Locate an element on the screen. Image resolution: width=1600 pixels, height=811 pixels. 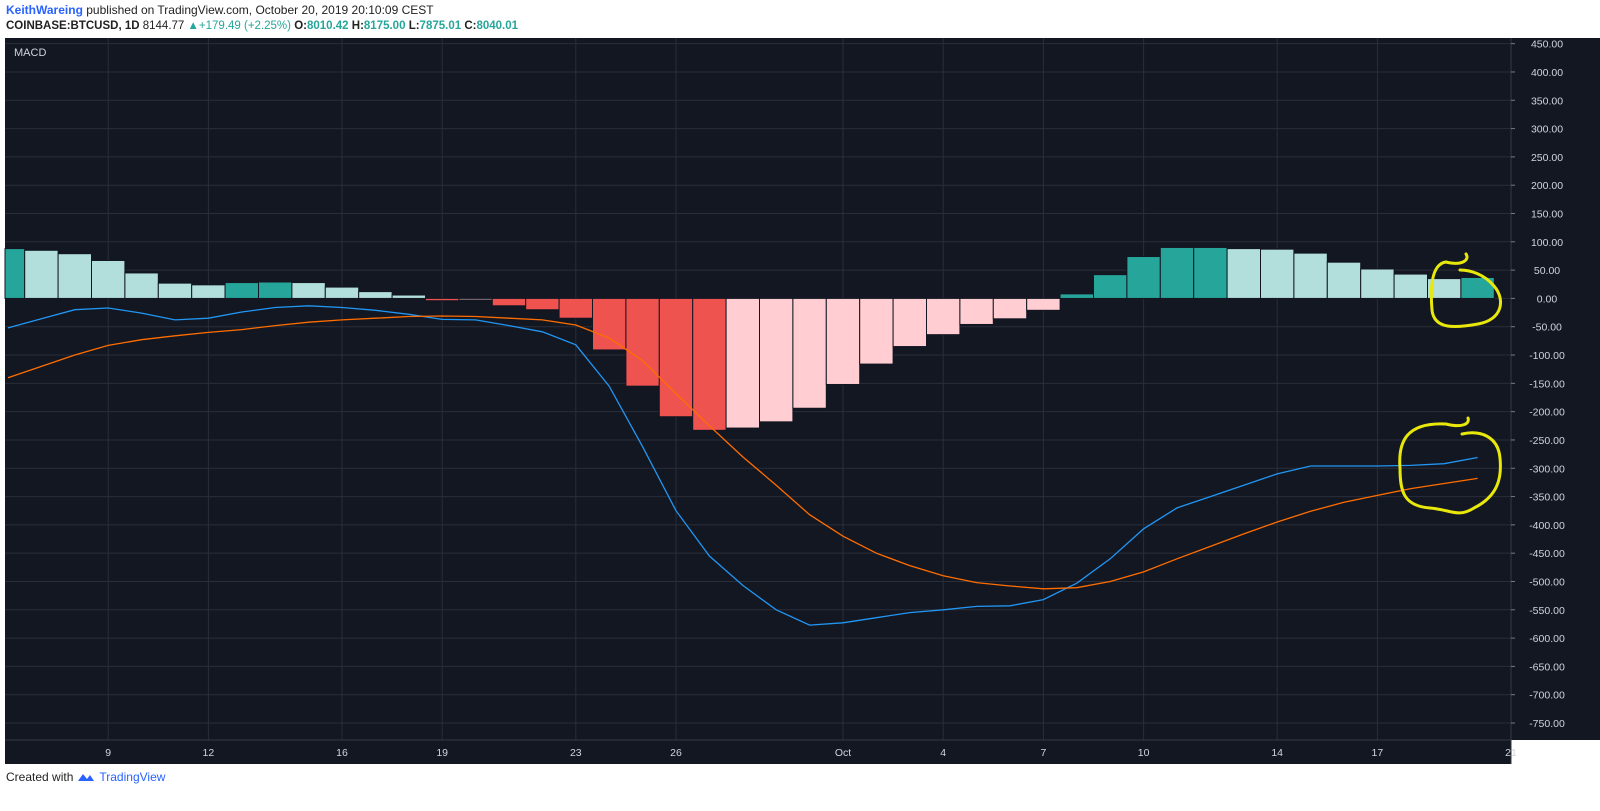
price-axis is located at coordinates (1555, 389).